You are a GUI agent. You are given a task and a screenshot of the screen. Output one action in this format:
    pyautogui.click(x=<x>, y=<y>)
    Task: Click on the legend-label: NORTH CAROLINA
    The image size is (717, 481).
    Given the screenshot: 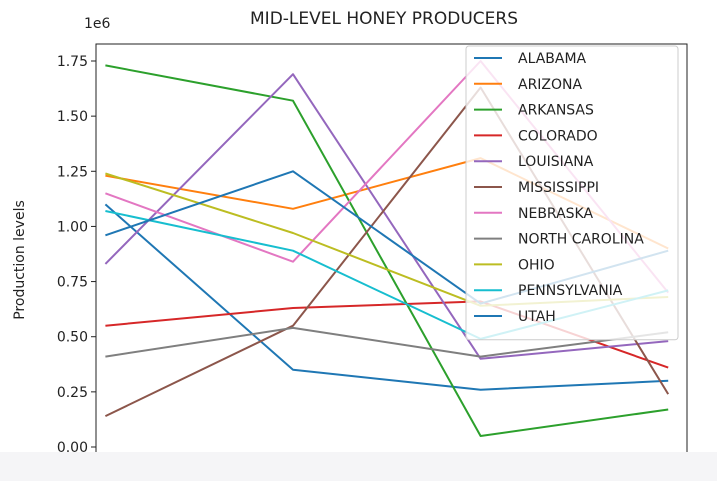 What is the action you would take?
    pyautogui.click(x=581, y=240)
    